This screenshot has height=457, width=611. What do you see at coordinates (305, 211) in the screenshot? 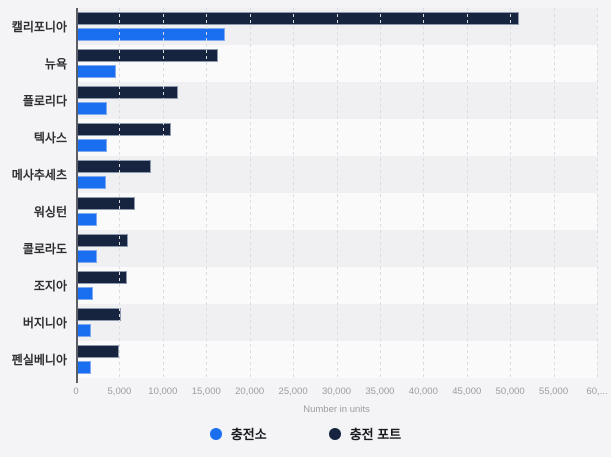
I see `chart-row: 워싱턴` at bounding box center [305, 211].